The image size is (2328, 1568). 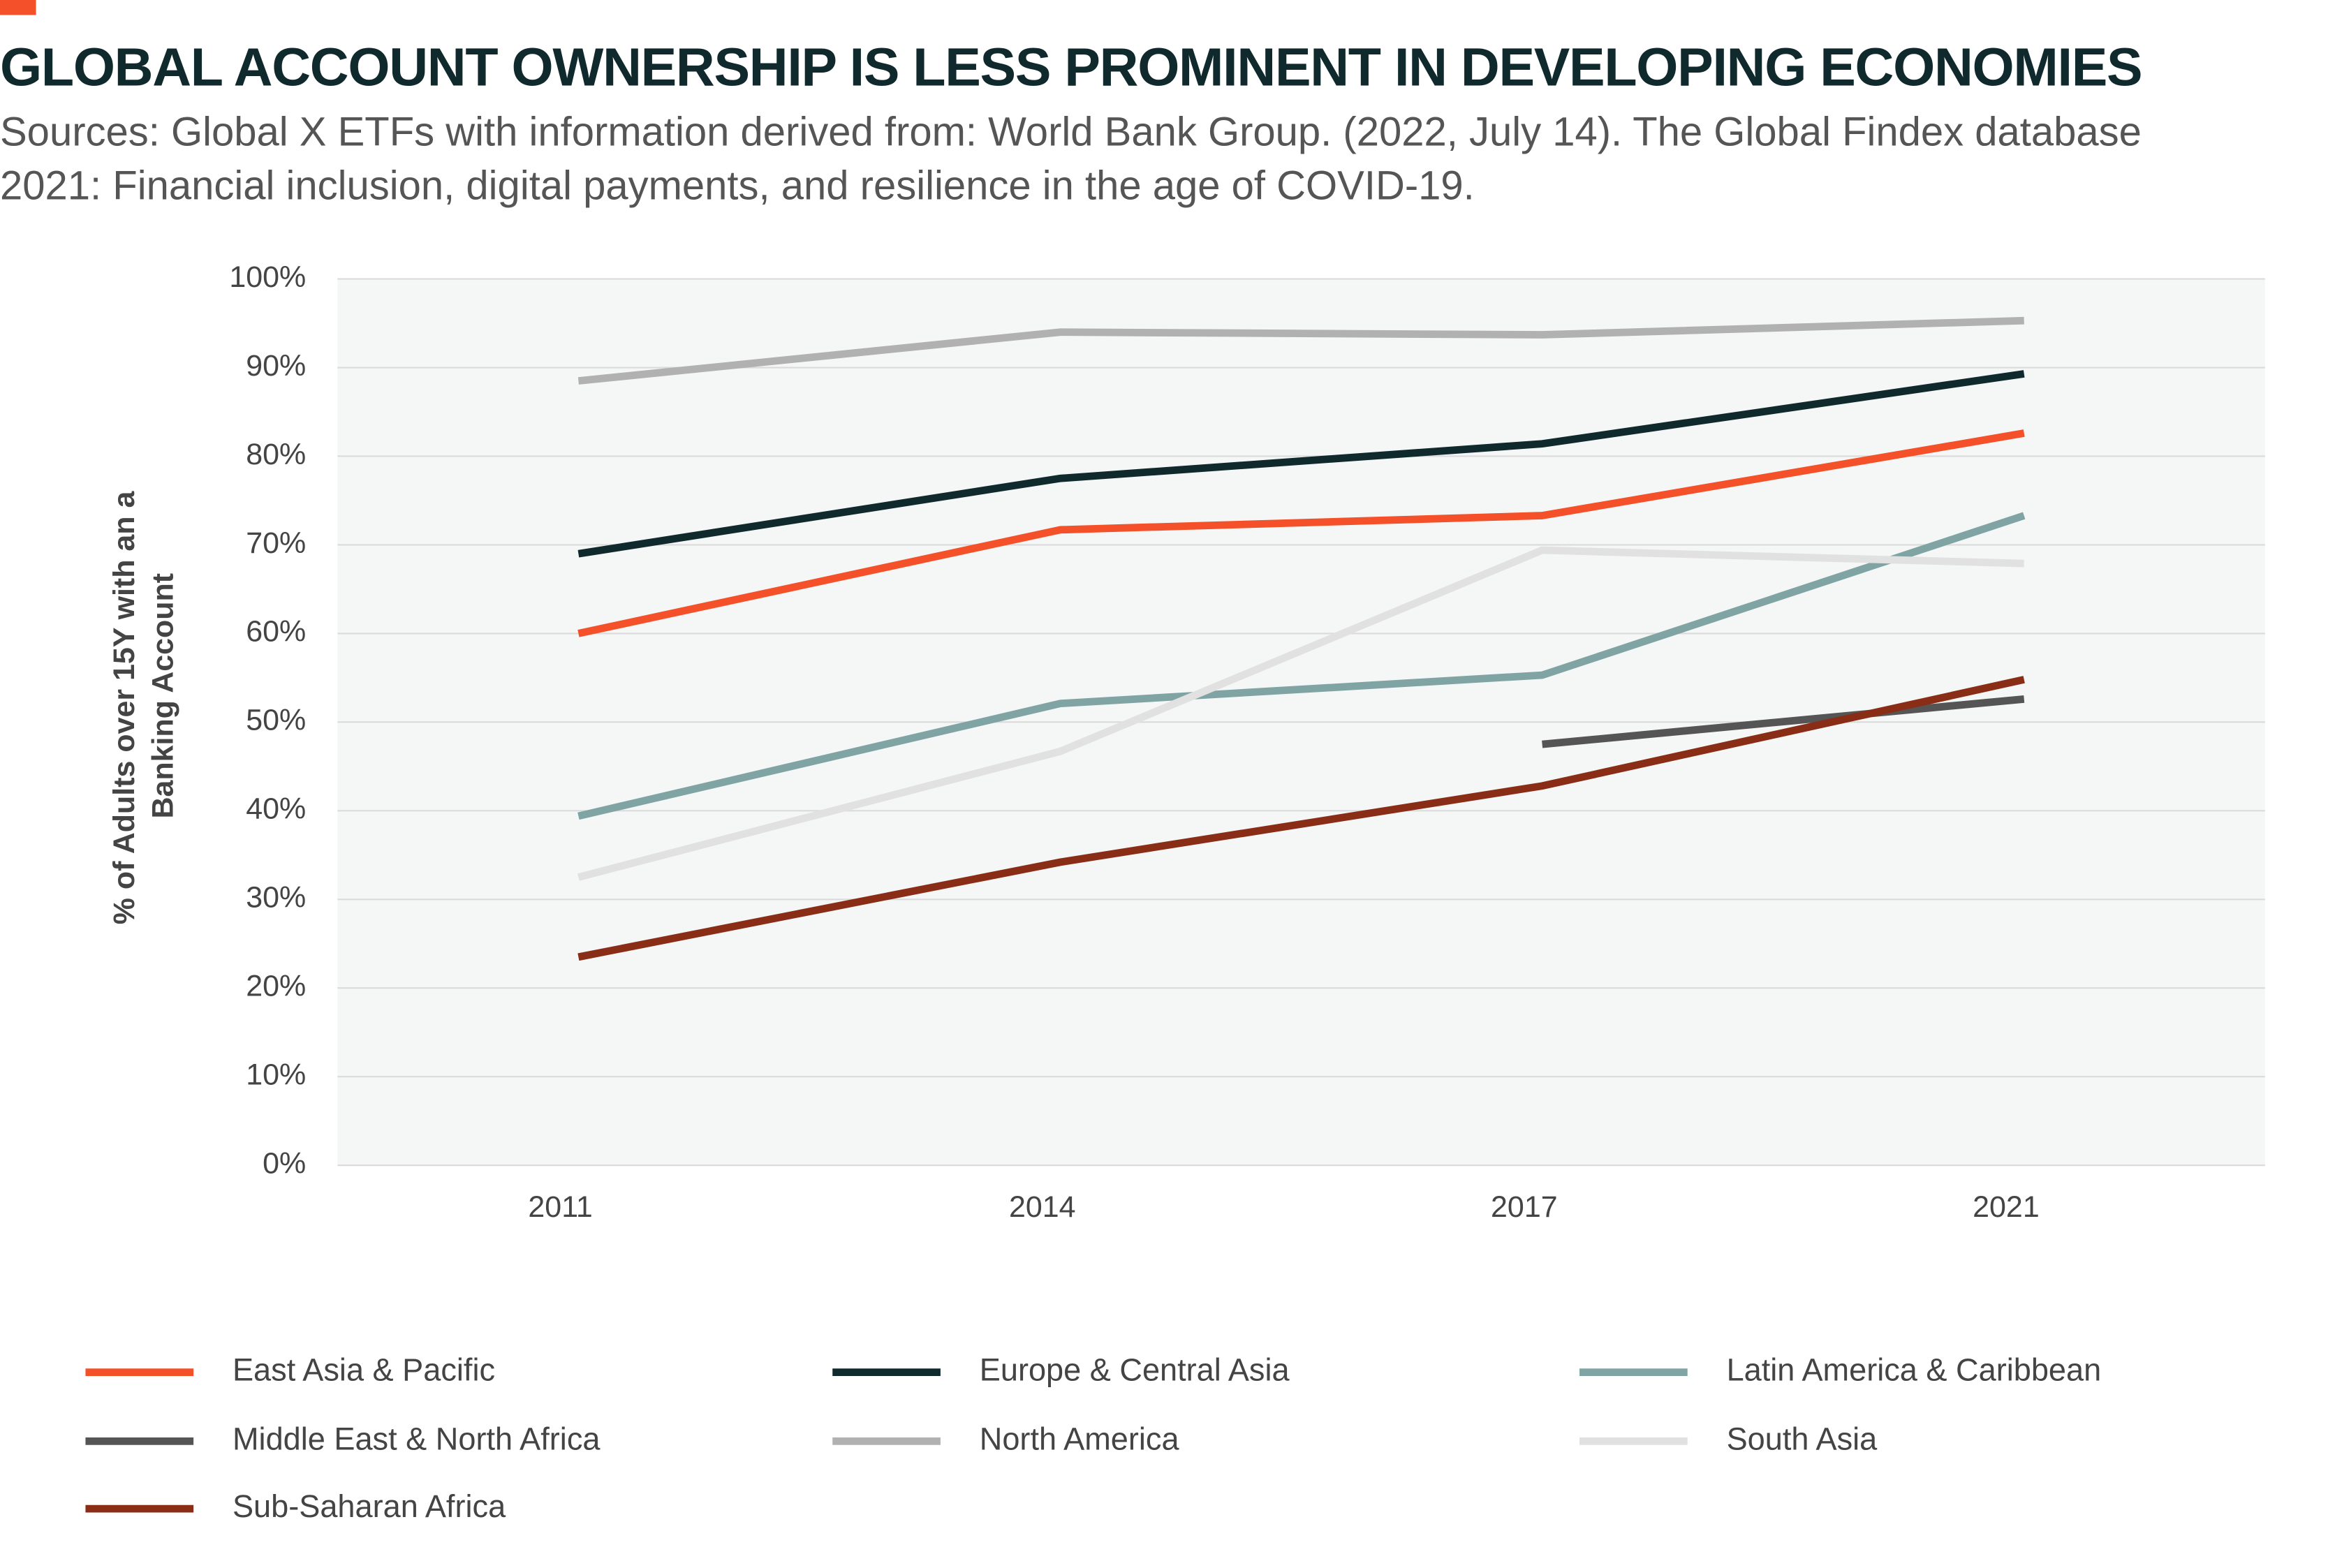 What do you see at coordinates (276, 898) in the screenshot?
I see `y-tick-label: 30%` at bounding box center [276, 898].